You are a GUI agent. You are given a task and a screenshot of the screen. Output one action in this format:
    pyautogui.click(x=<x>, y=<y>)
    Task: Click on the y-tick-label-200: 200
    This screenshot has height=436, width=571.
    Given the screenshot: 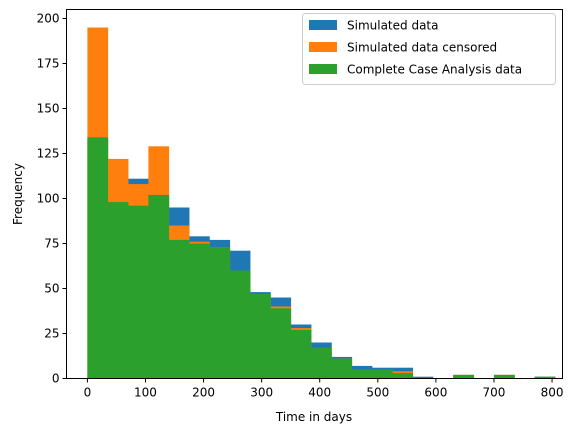 What is the action you would take?
    pyautogui.click(x=48, y=19)
    